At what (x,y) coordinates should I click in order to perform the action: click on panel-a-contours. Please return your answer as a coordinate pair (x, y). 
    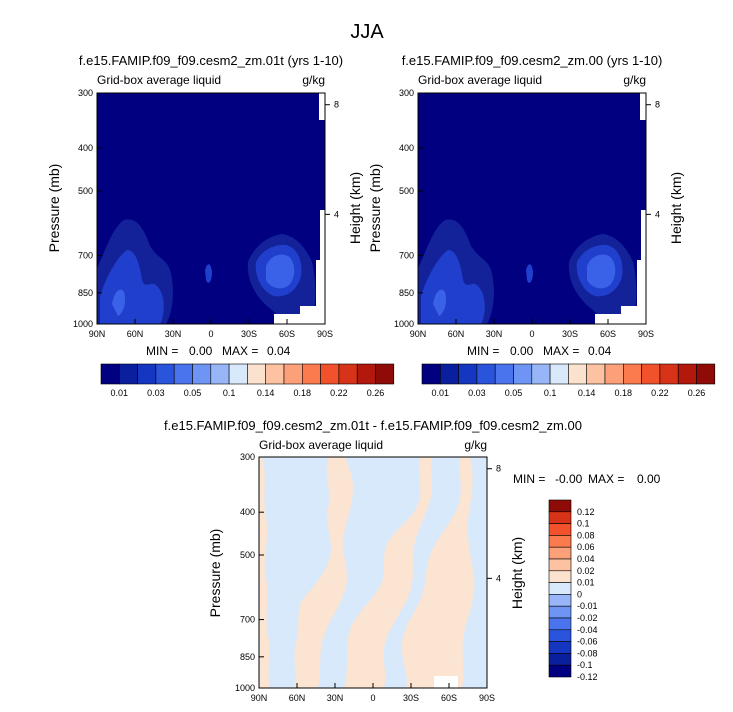
    Looking at the image, I should click on (211, 208).